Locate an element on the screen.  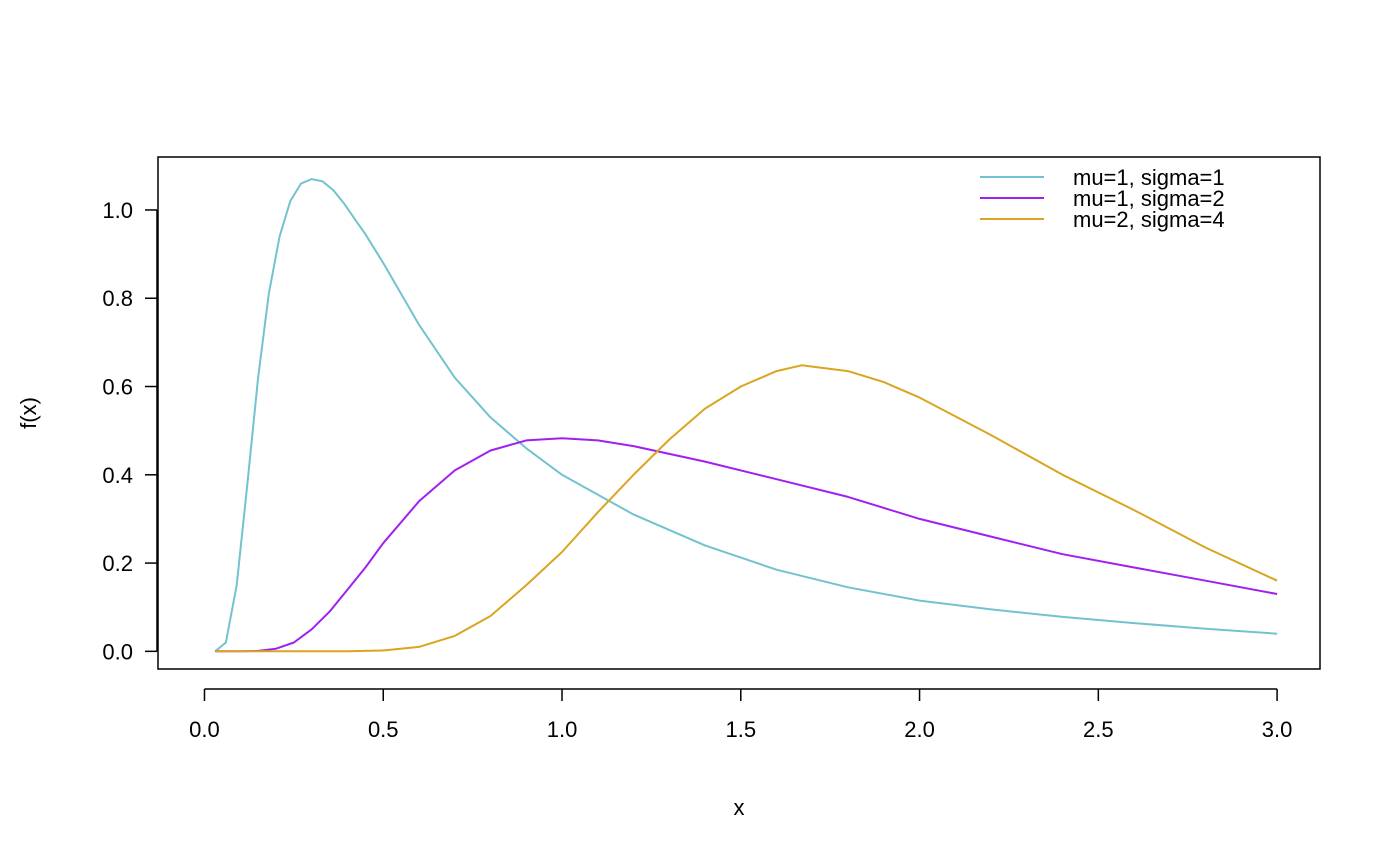
y-axis-label: f(x) is located at coordinates (28, 413).